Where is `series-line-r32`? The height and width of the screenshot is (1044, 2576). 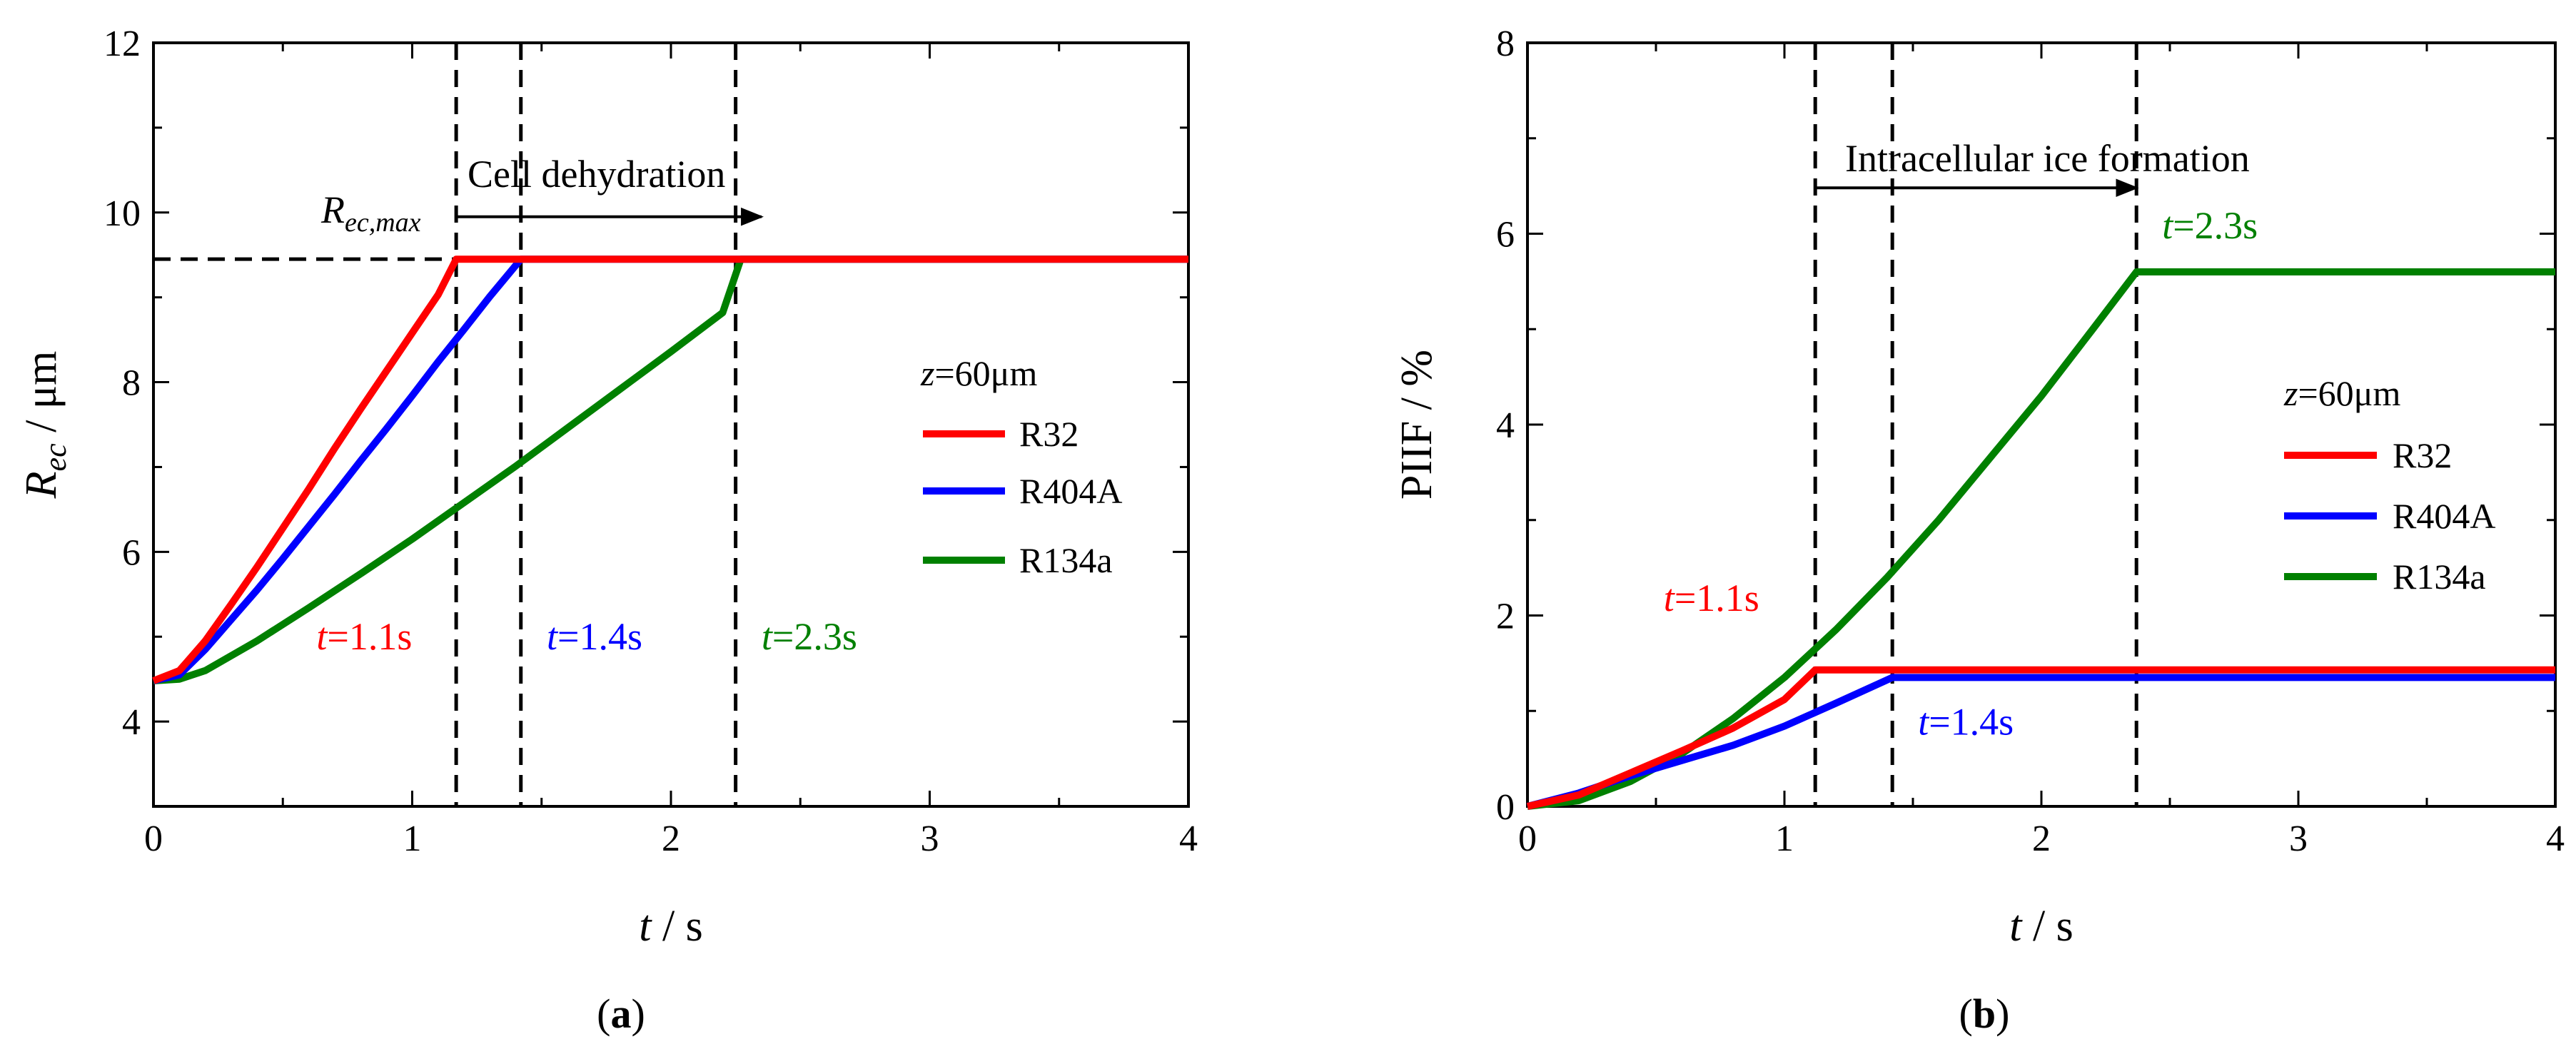
series-line-r32 is located at coordinates (2040, 738).